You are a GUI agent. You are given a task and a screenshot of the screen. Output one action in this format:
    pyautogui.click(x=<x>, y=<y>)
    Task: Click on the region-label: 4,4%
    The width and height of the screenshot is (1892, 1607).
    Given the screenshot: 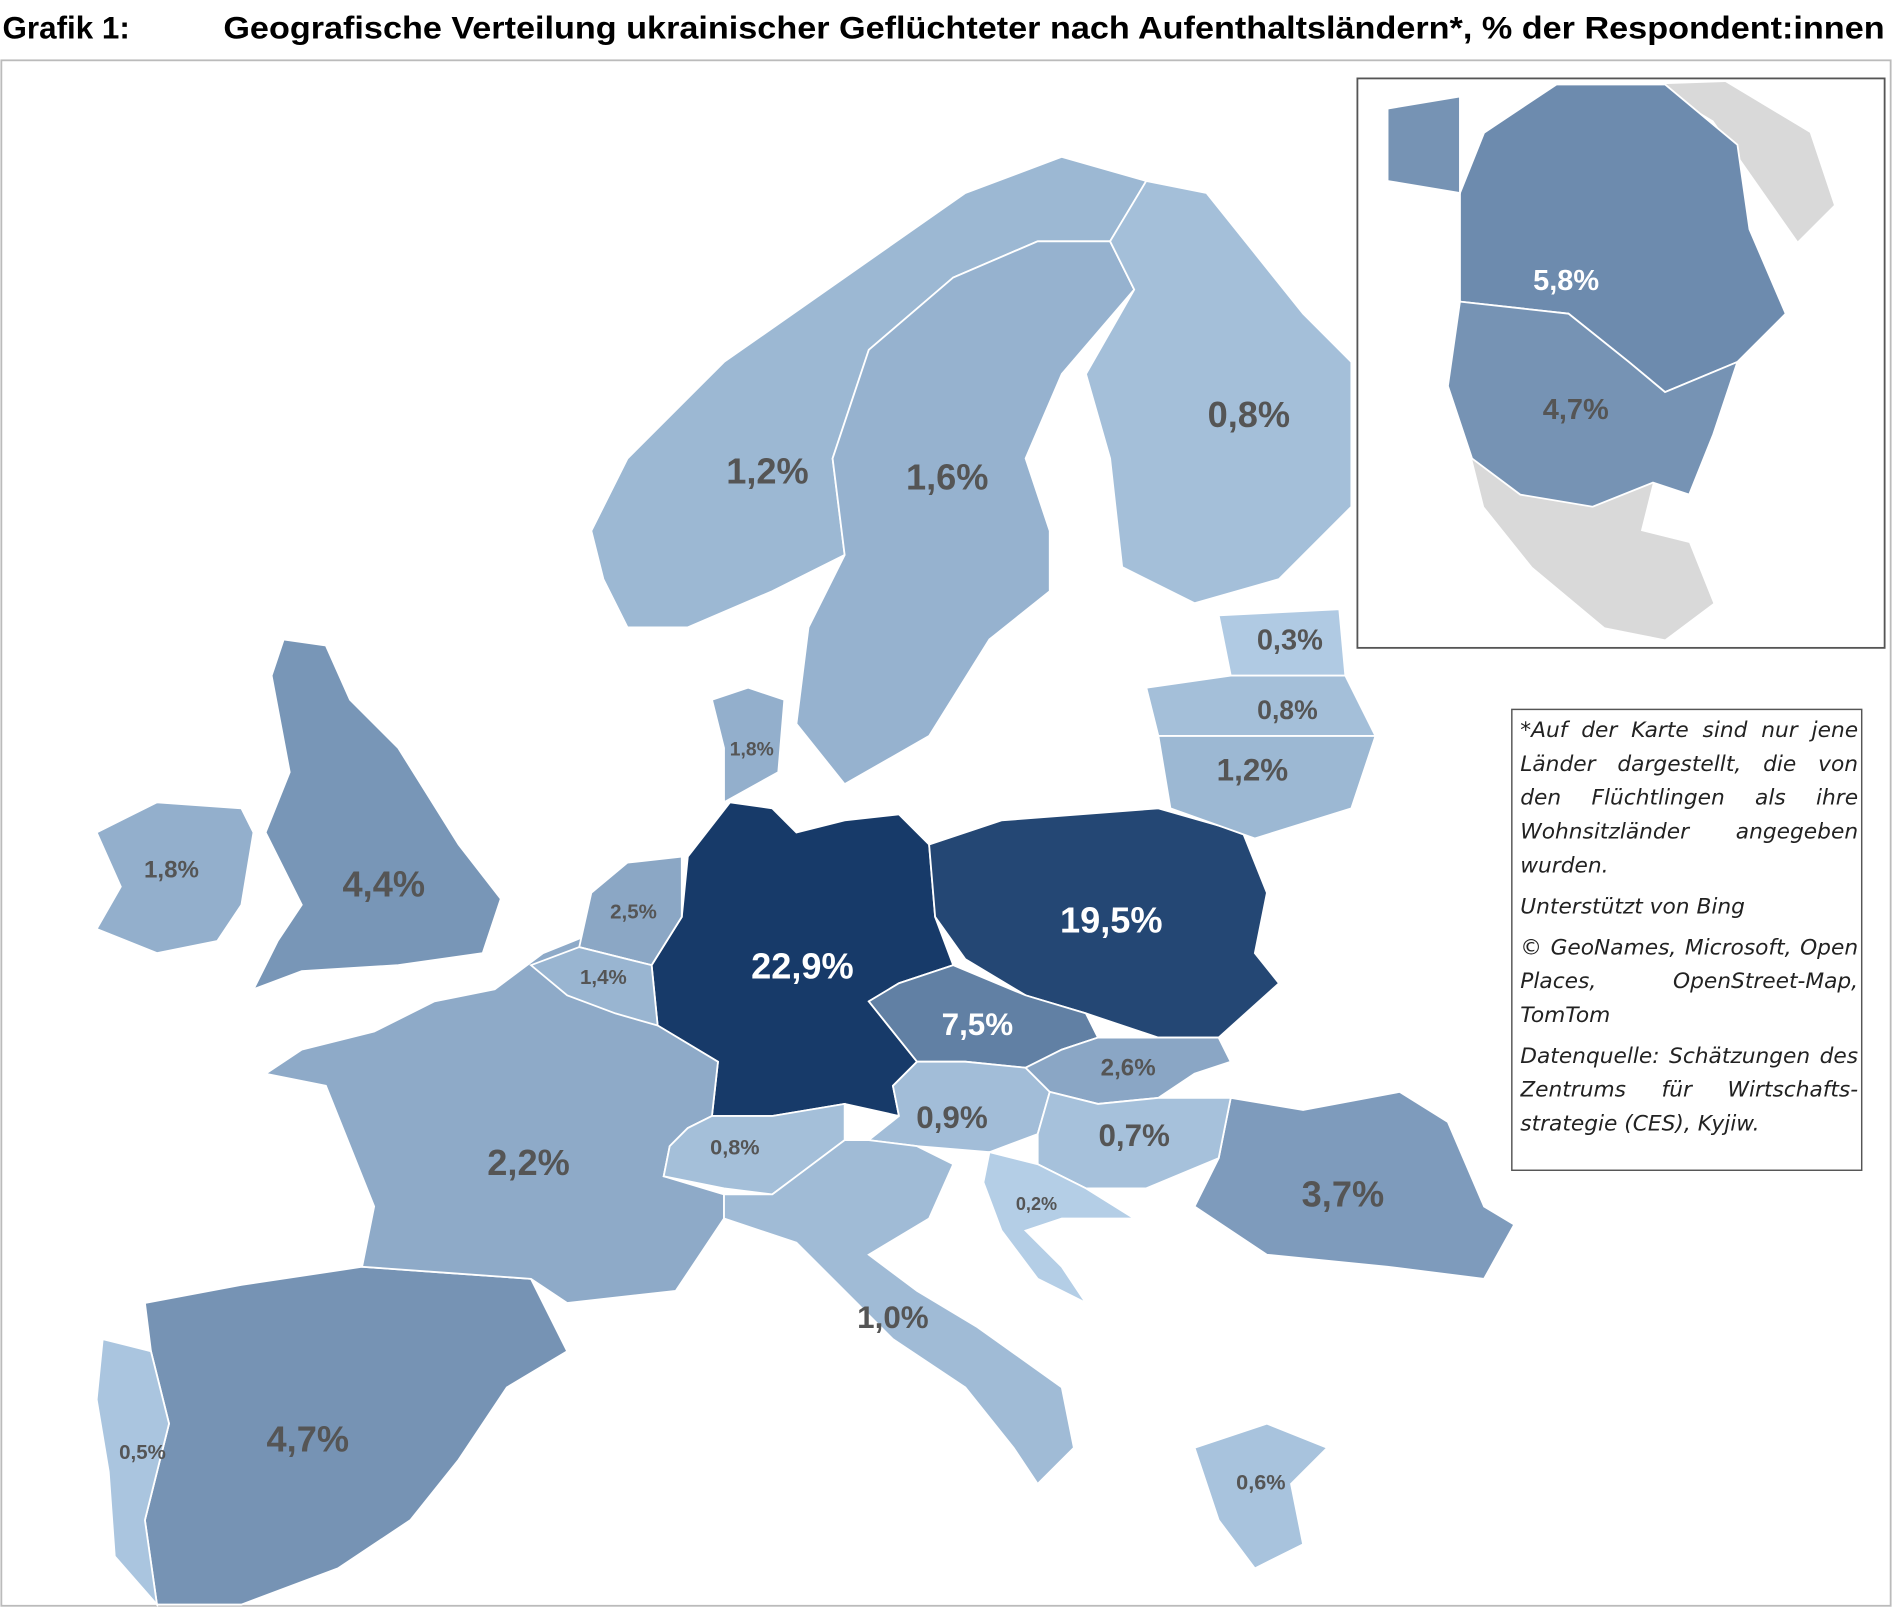 What is the action you would take?
    pyautogui.click(x=384, y=883)
    